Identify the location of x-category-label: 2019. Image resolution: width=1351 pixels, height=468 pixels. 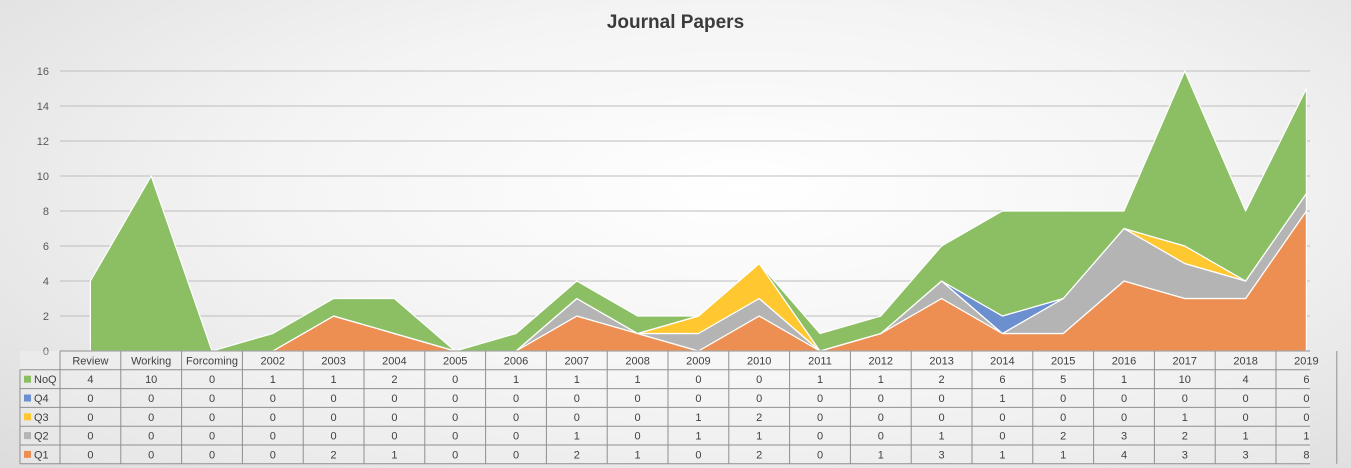
(1306, 362).